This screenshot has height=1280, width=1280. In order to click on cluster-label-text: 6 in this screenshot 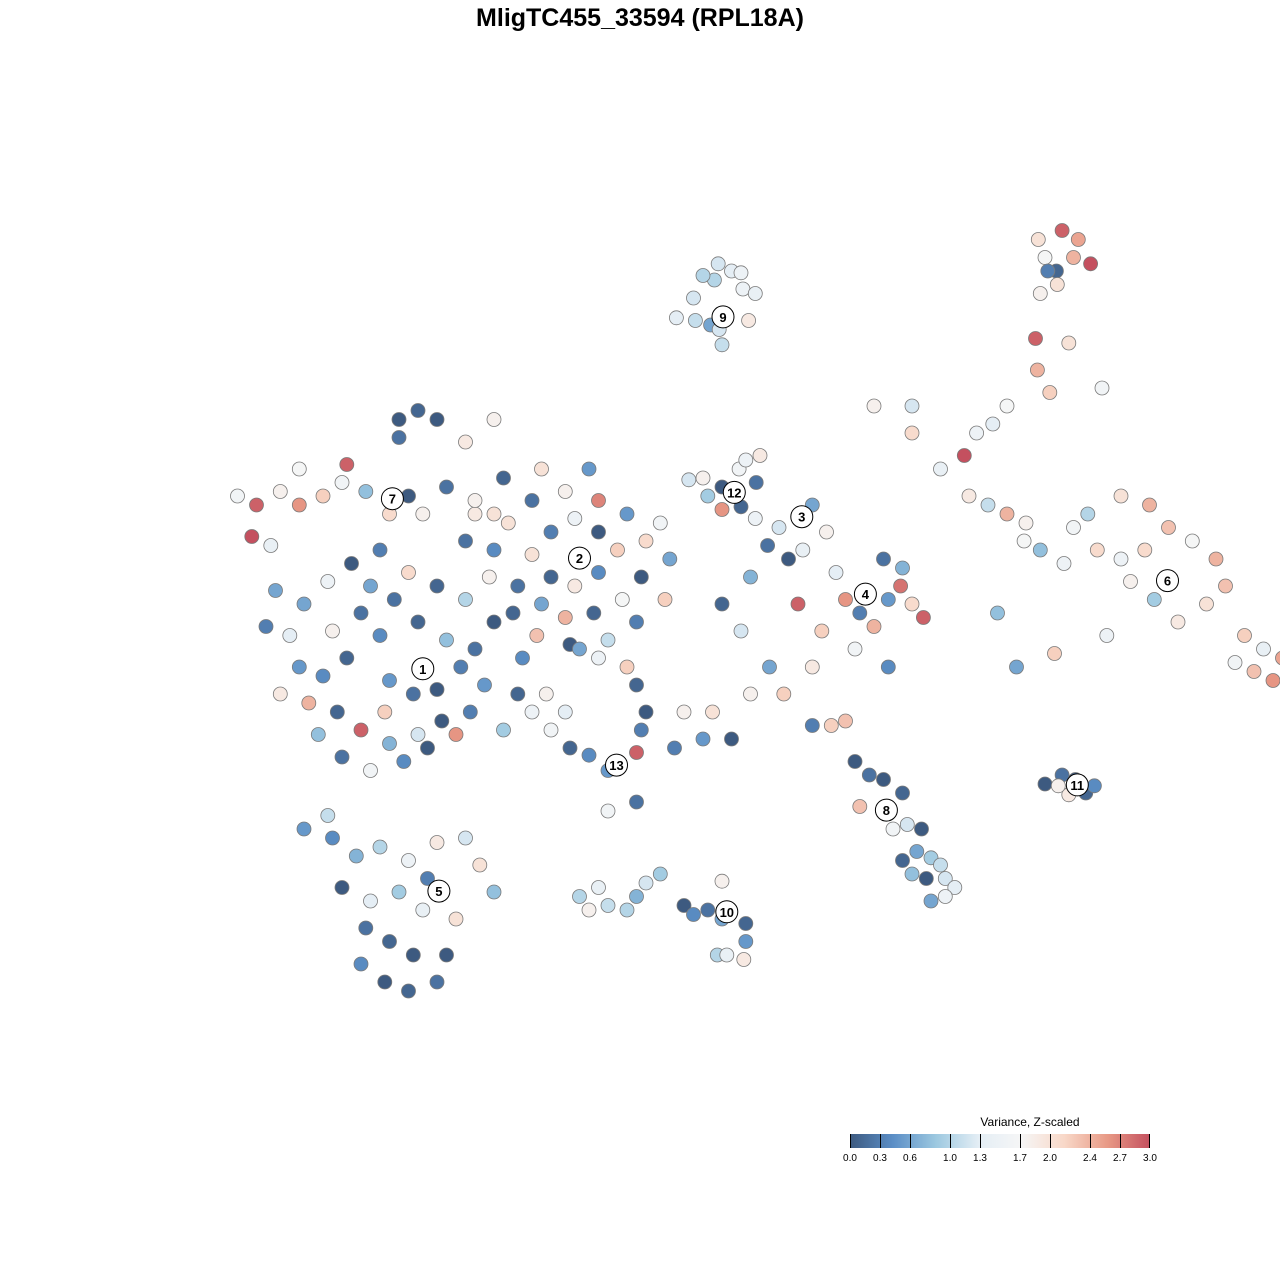, I will do `click(1167, 581)`.